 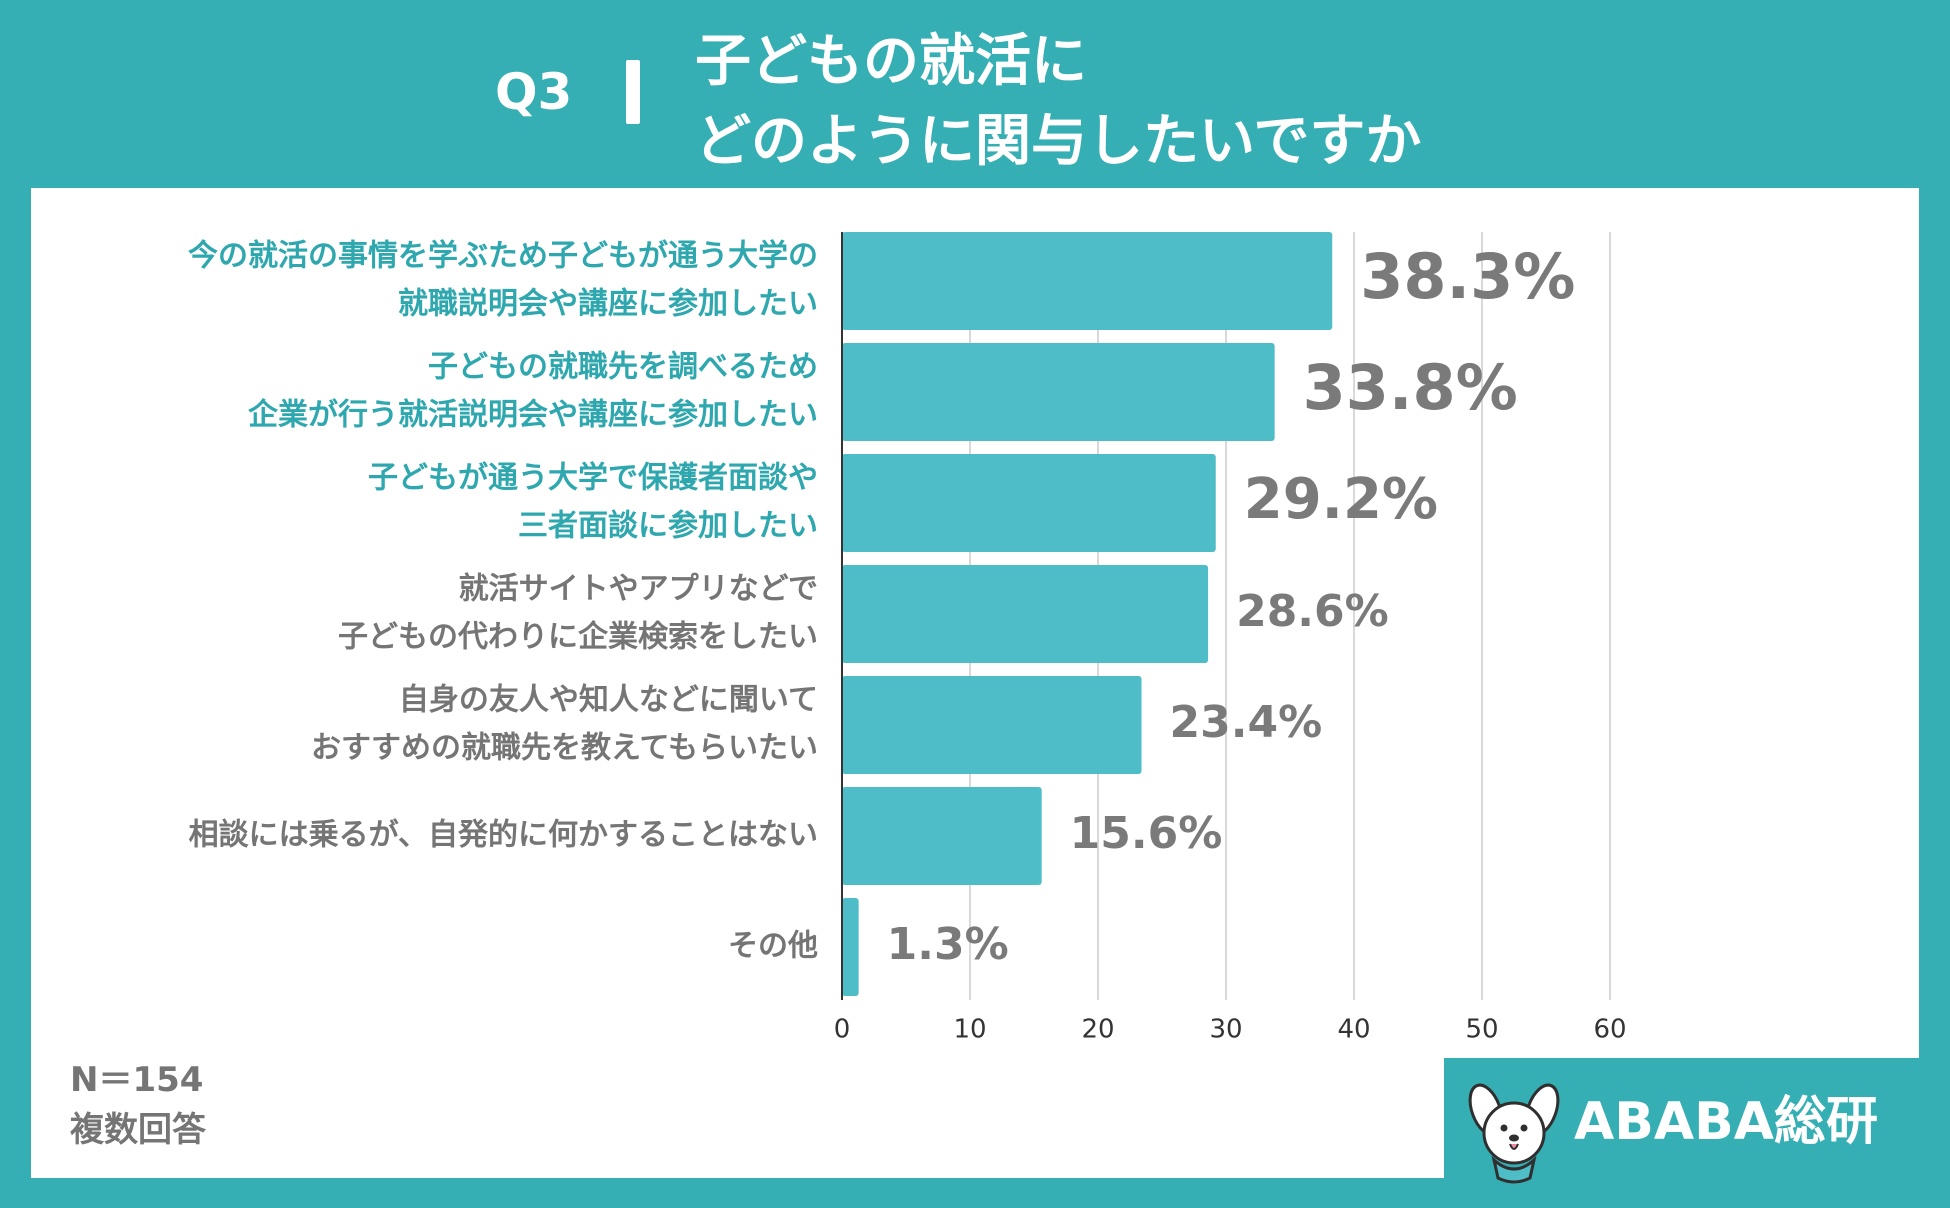 I want to click on value-label-1: 38.3%, so click(x=1467, y=276).